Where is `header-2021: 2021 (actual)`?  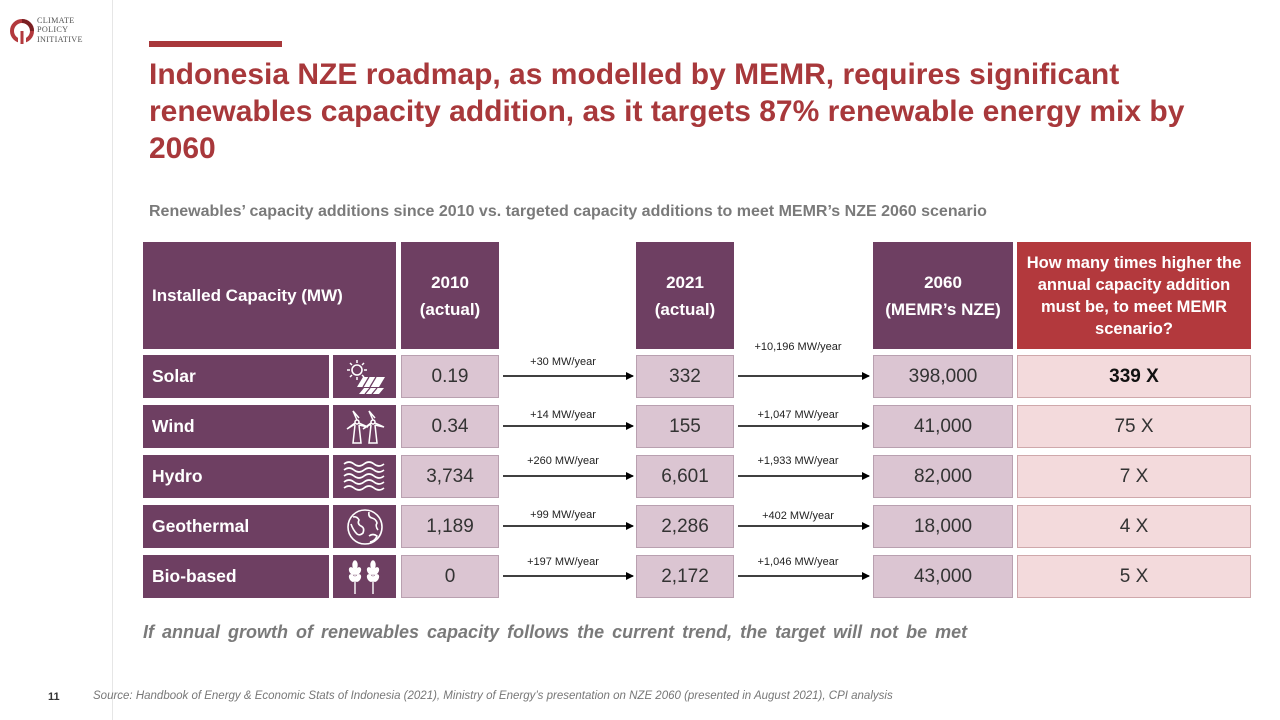 header-2021: 2021 (actual) is located at coordinates (685, 295).